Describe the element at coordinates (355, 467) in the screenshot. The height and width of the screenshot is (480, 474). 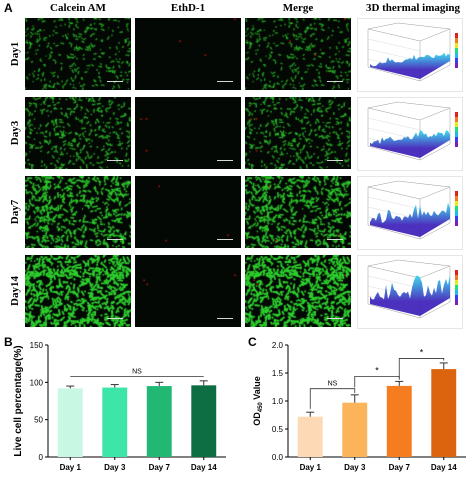
I see `x-tick-label: Day 3` at that location.